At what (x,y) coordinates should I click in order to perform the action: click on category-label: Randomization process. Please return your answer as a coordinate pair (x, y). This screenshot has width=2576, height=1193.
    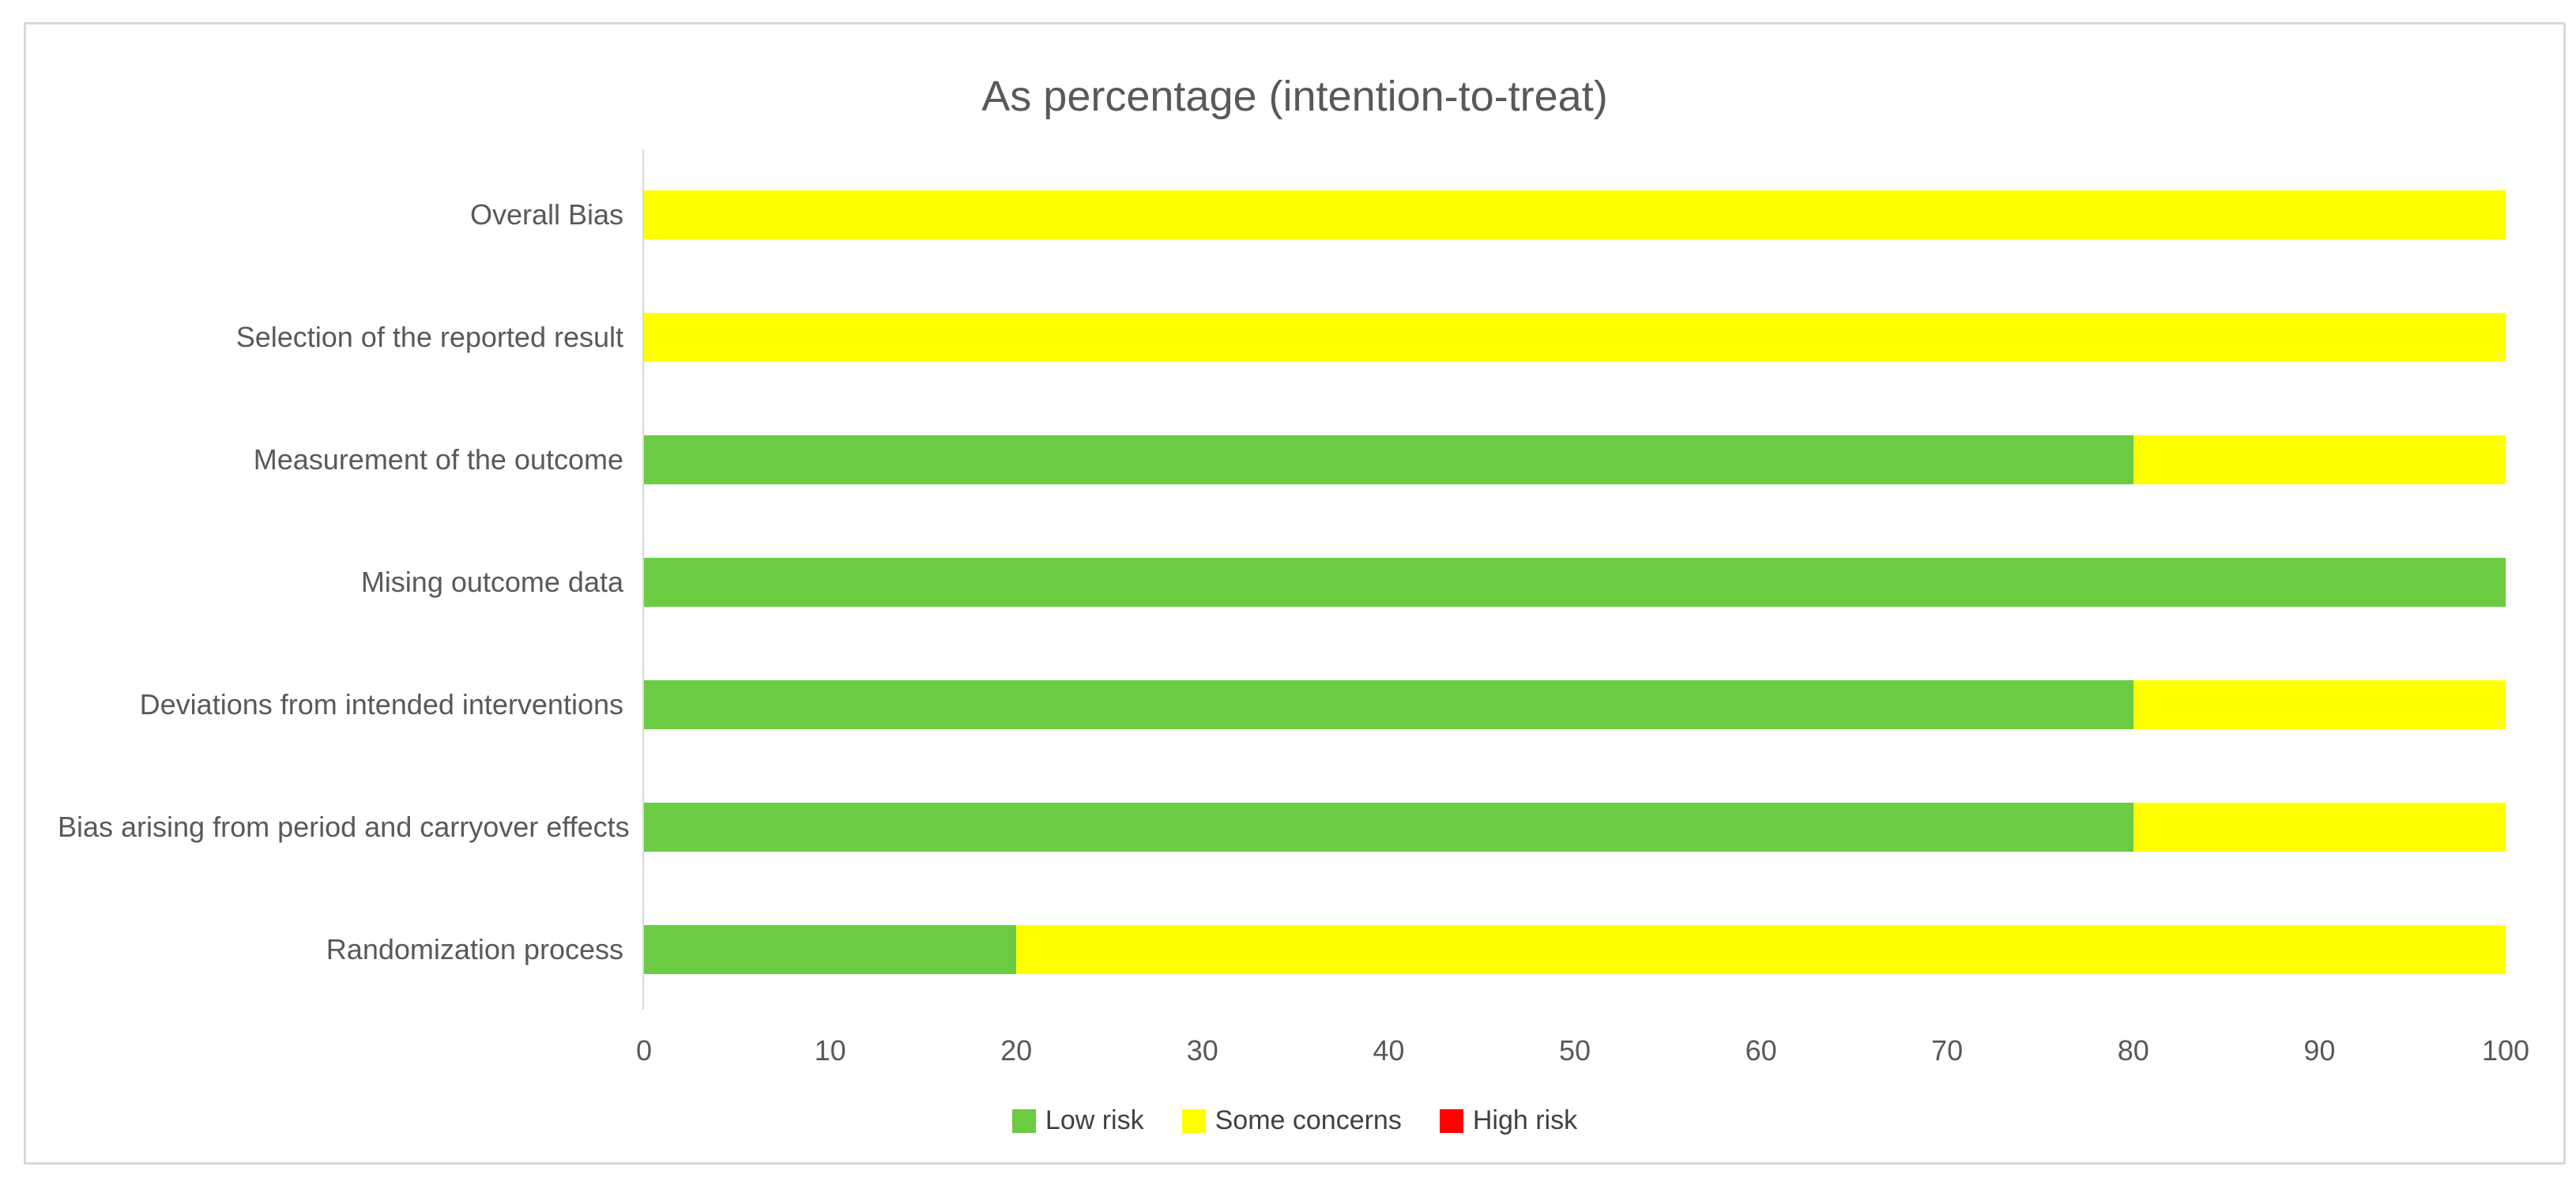
    Looking at the image, I should click on (474, 949).